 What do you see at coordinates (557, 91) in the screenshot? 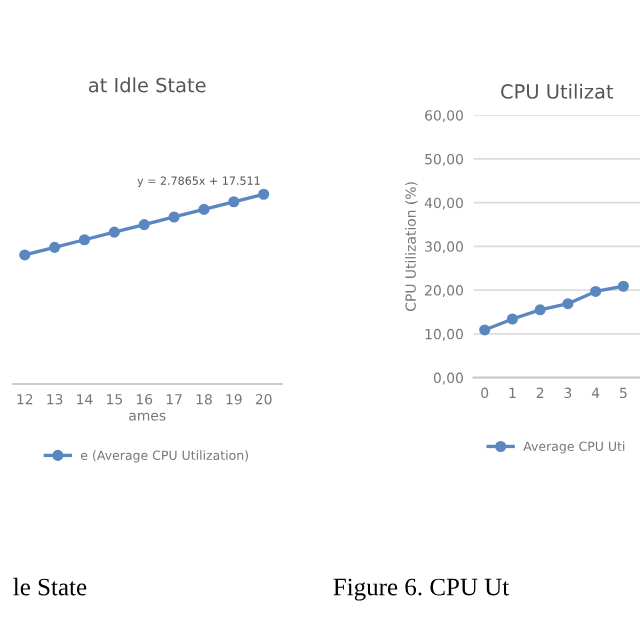
I see `chart-title: CPU Utilizat` at bounding box center [557, 91].